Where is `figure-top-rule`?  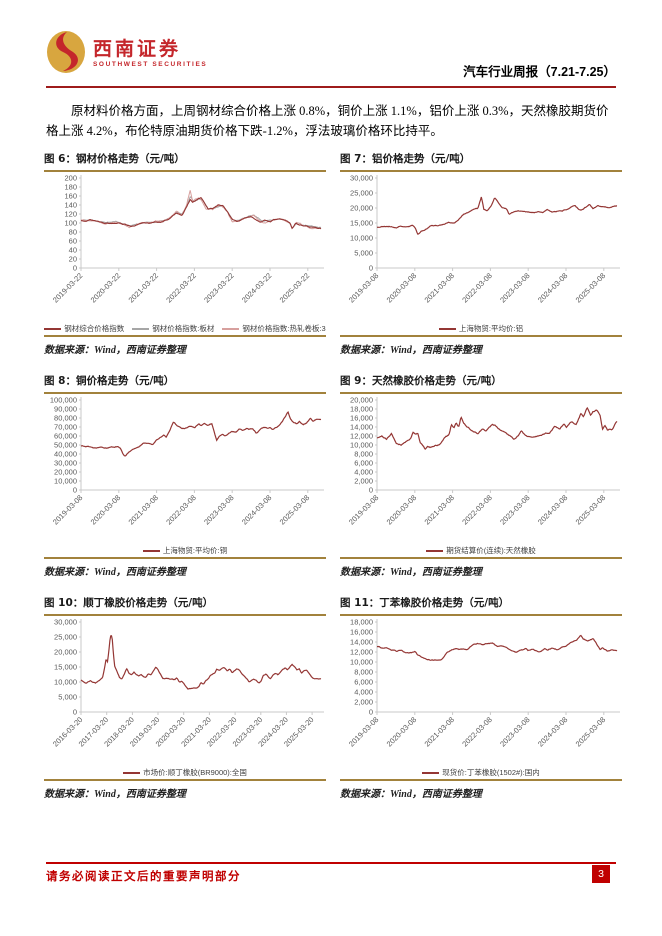 figure-top-rule is located at coordinates (185, 615).